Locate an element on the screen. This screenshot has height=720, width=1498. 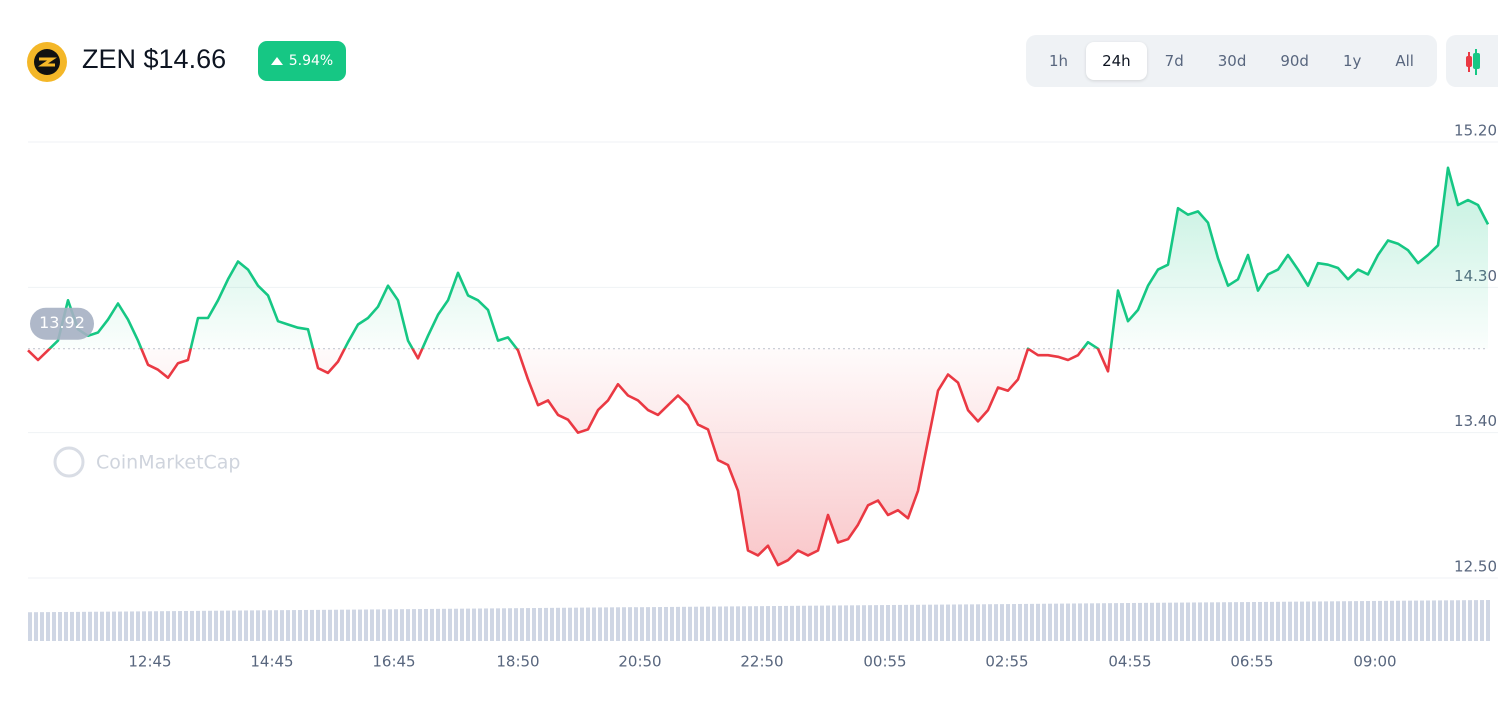
coin-title: ZEN $14.66 is located at coordinates (154, 59).